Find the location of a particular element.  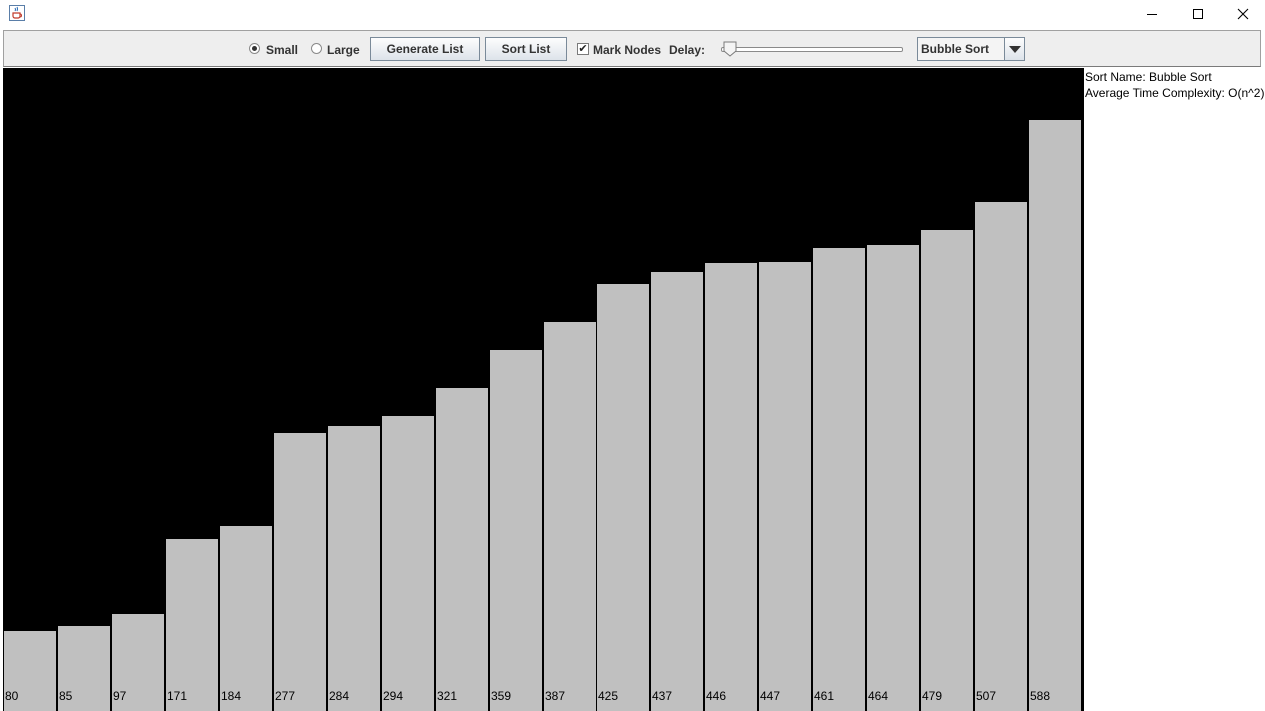

radio-selected-dot is located at coordinates (254, 48).